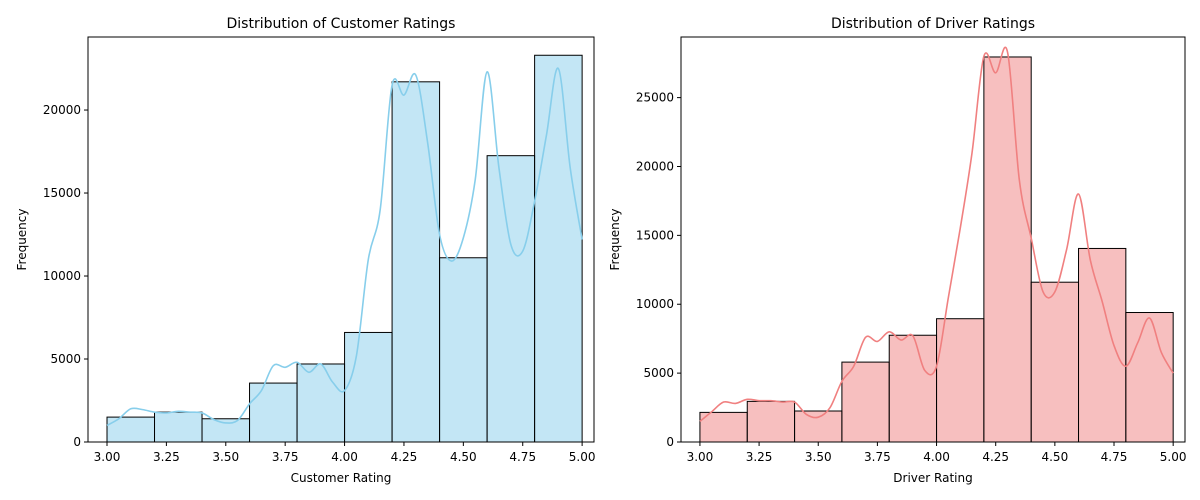  What do you see at coordinates (341, 24) in the screenshot?
I see `chart-title: Distribution of Customer Ratings` at bounding box center [341, 24].